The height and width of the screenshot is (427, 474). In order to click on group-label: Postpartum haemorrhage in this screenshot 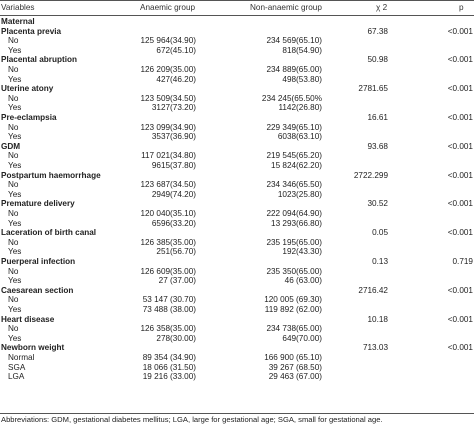, I will do `click(51, 175)`.